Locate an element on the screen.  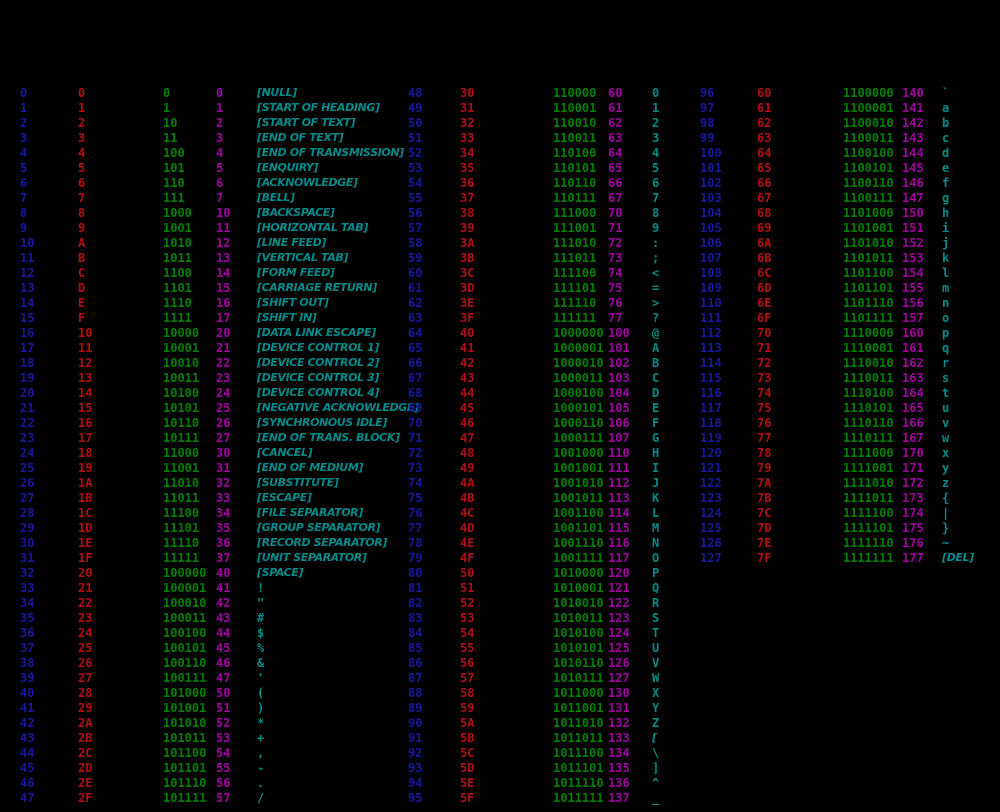
char-cell: g is located at coordinates (946, 198).